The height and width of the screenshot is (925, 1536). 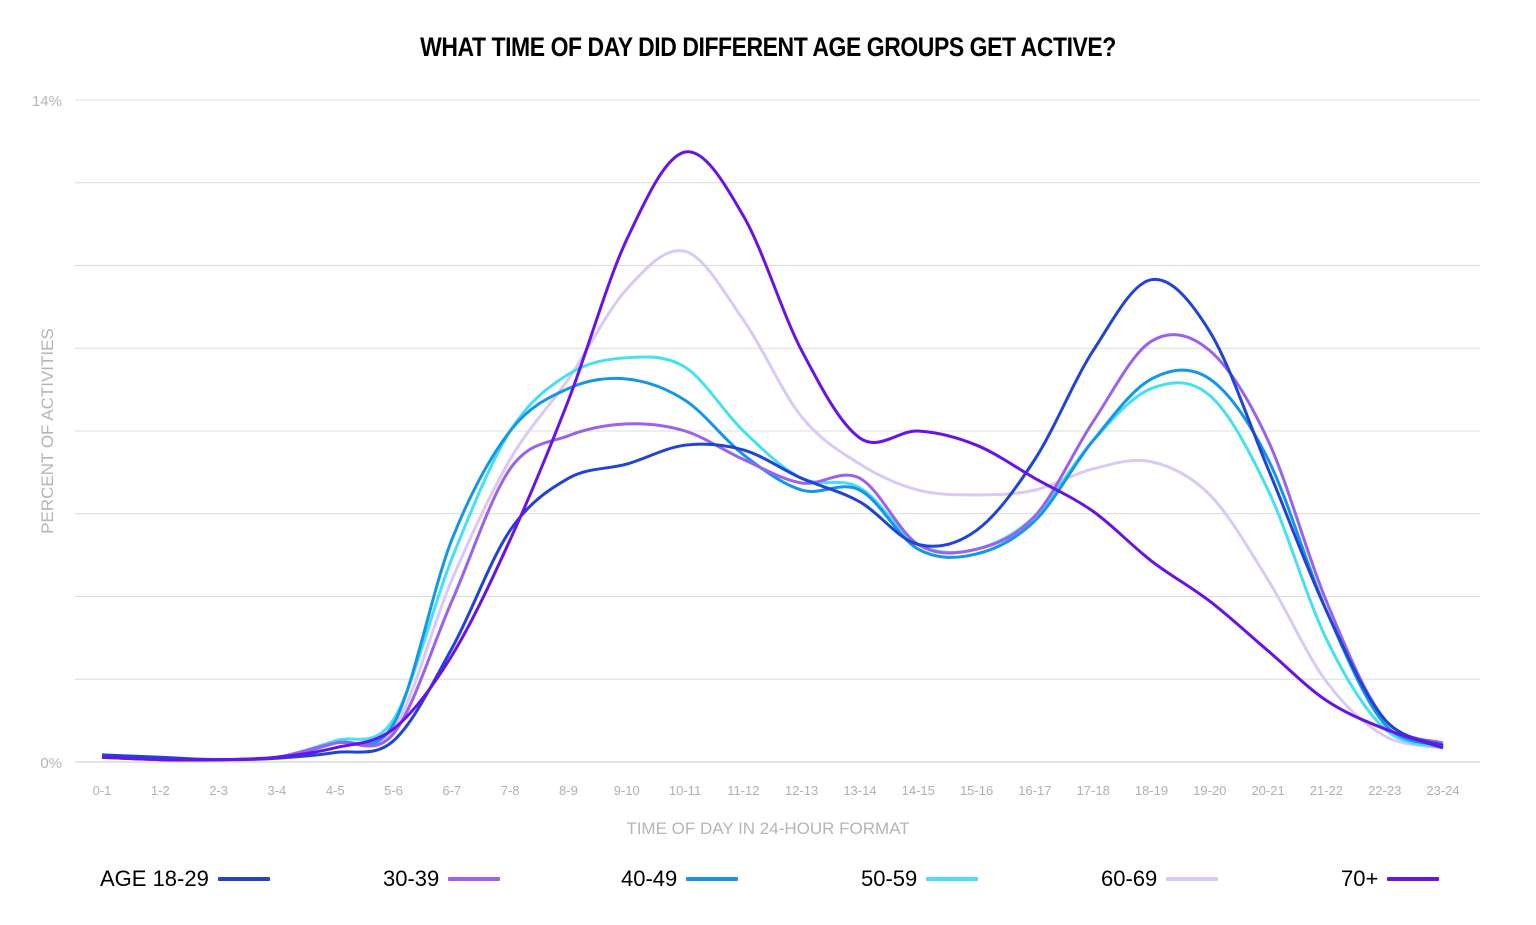 I want to click on x-tick-label: 4-5, so click(x=335, y=790).